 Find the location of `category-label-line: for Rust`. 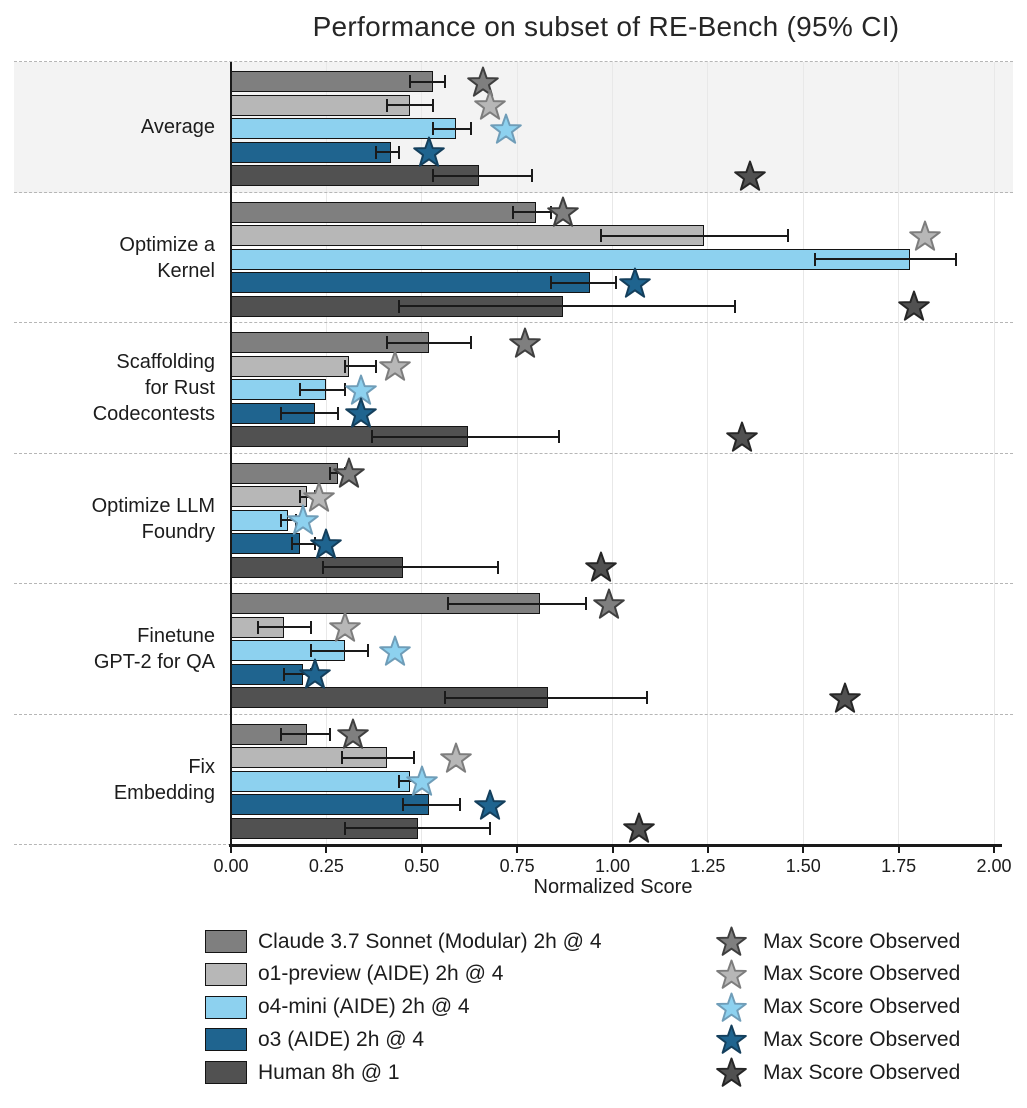

category-label-line: for Rust is located at coordinates (179, 388).